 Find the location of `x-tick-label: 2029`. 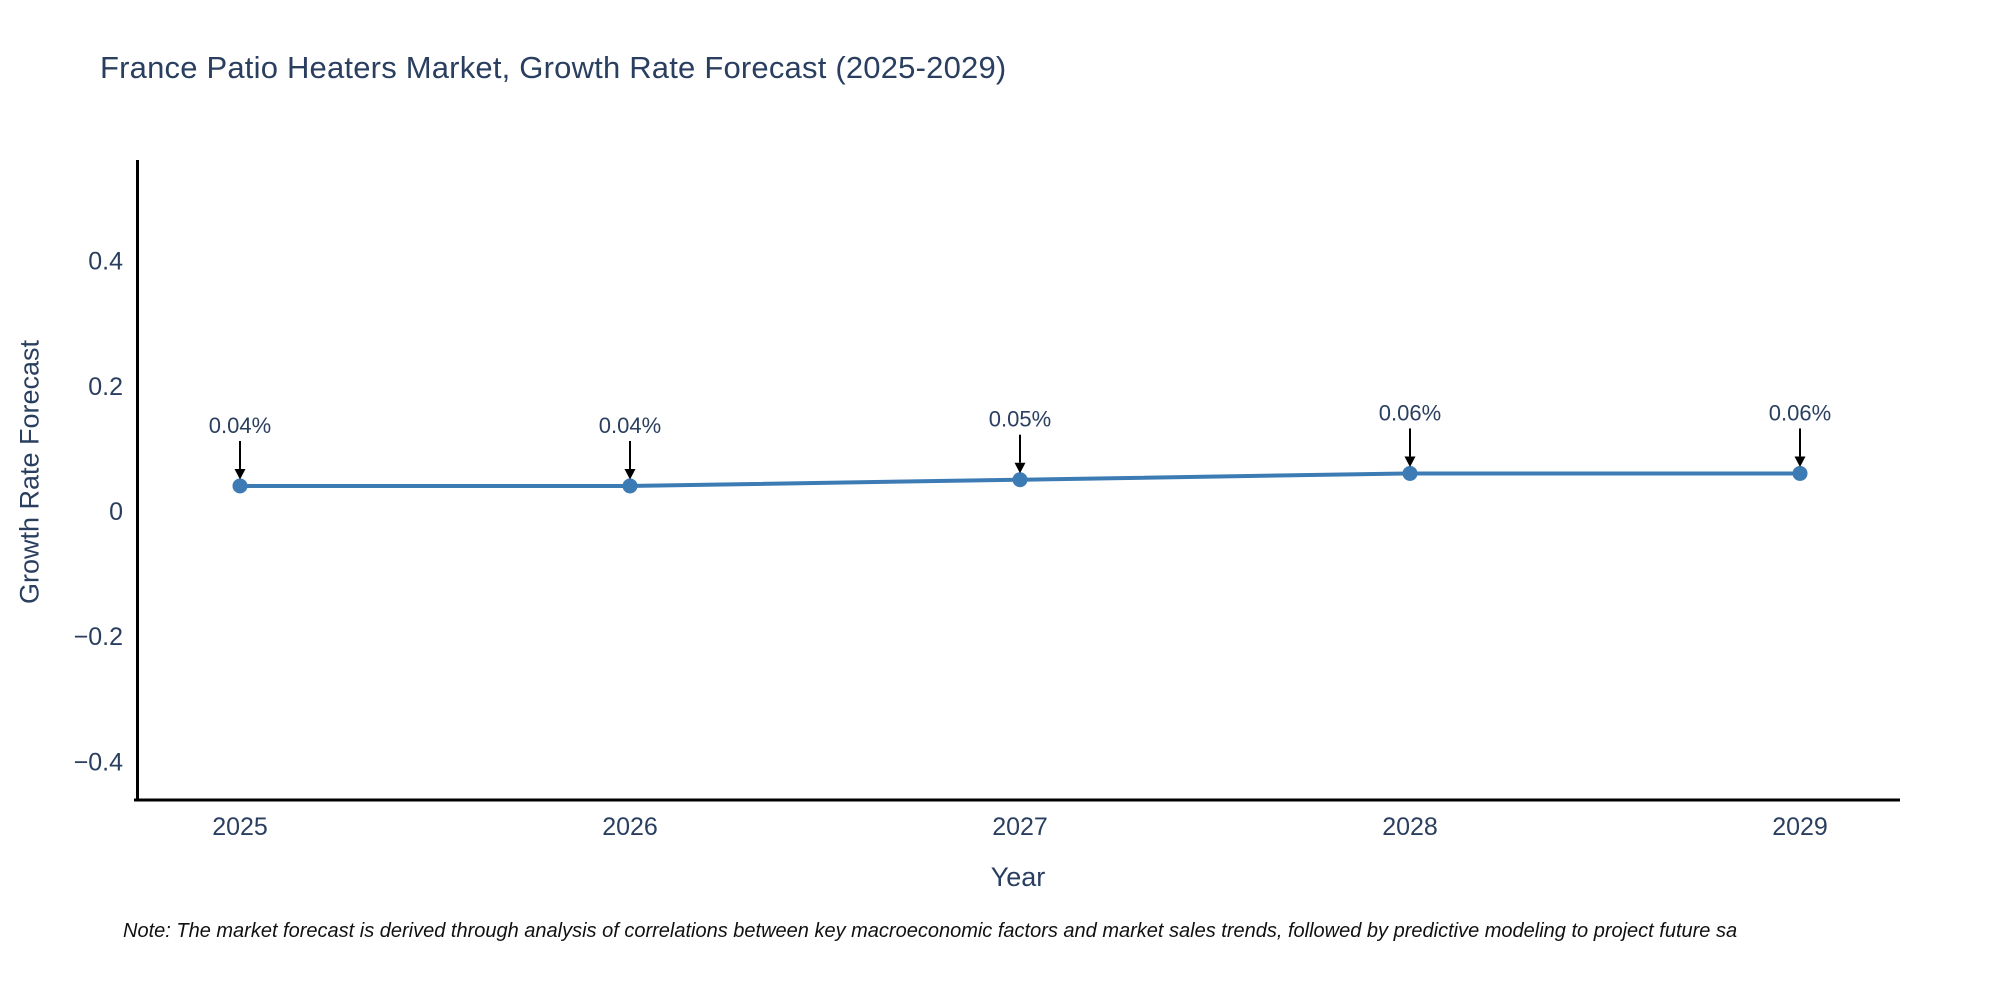

x-tick-label: 2029 is located at coordinates (1800, 827).